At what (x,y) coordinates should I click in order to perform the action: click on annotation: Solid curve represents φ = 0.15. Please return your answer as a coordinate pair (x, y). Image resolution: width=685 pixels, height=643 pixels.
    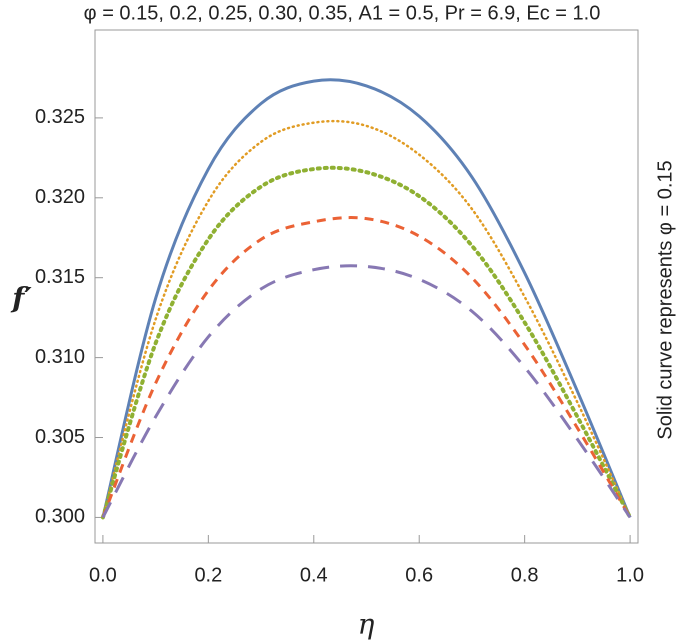
    Looking at the image, I should click on (665, 299).